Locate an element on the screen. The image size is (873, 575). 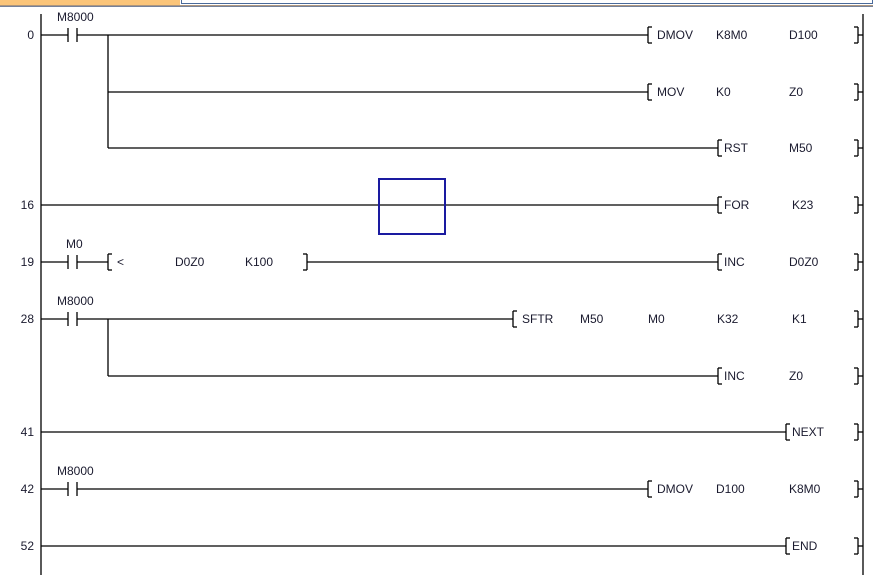
compare-op: < is located at coordinates (121, 262).